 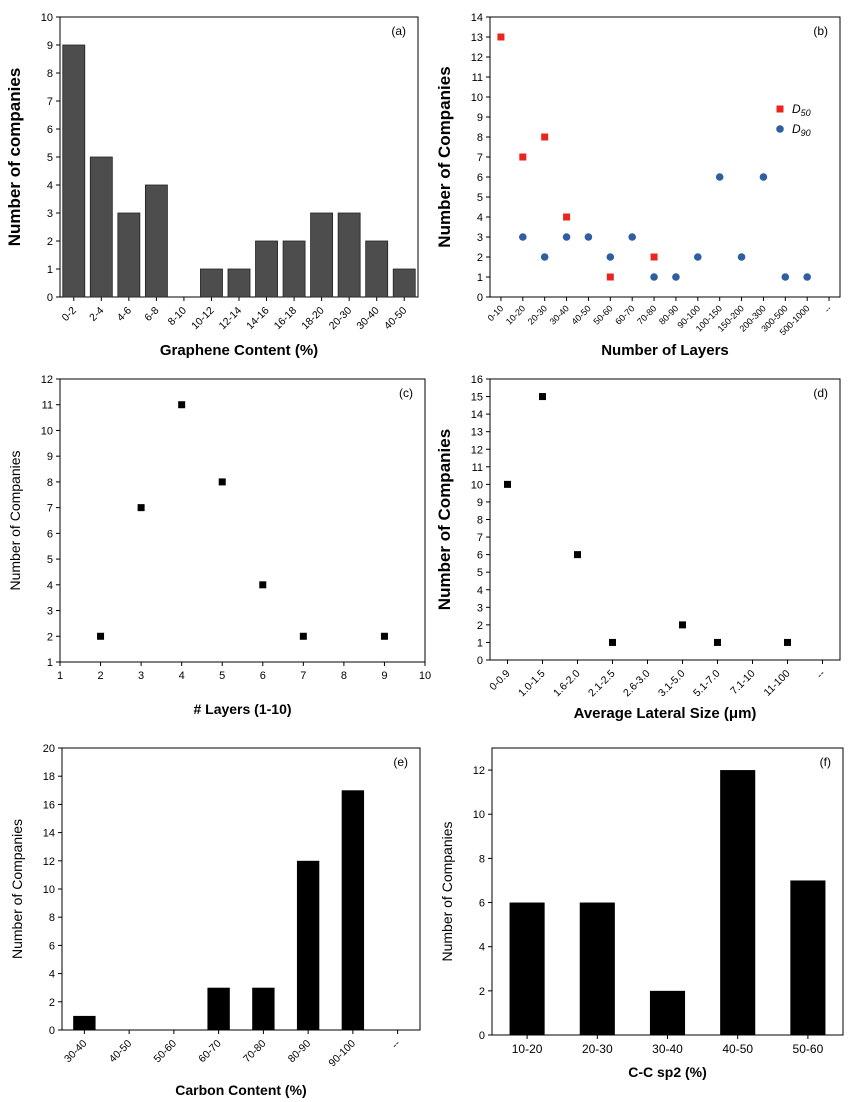 I want to click on y-tick-label: 16, so click(x=477, y=380).